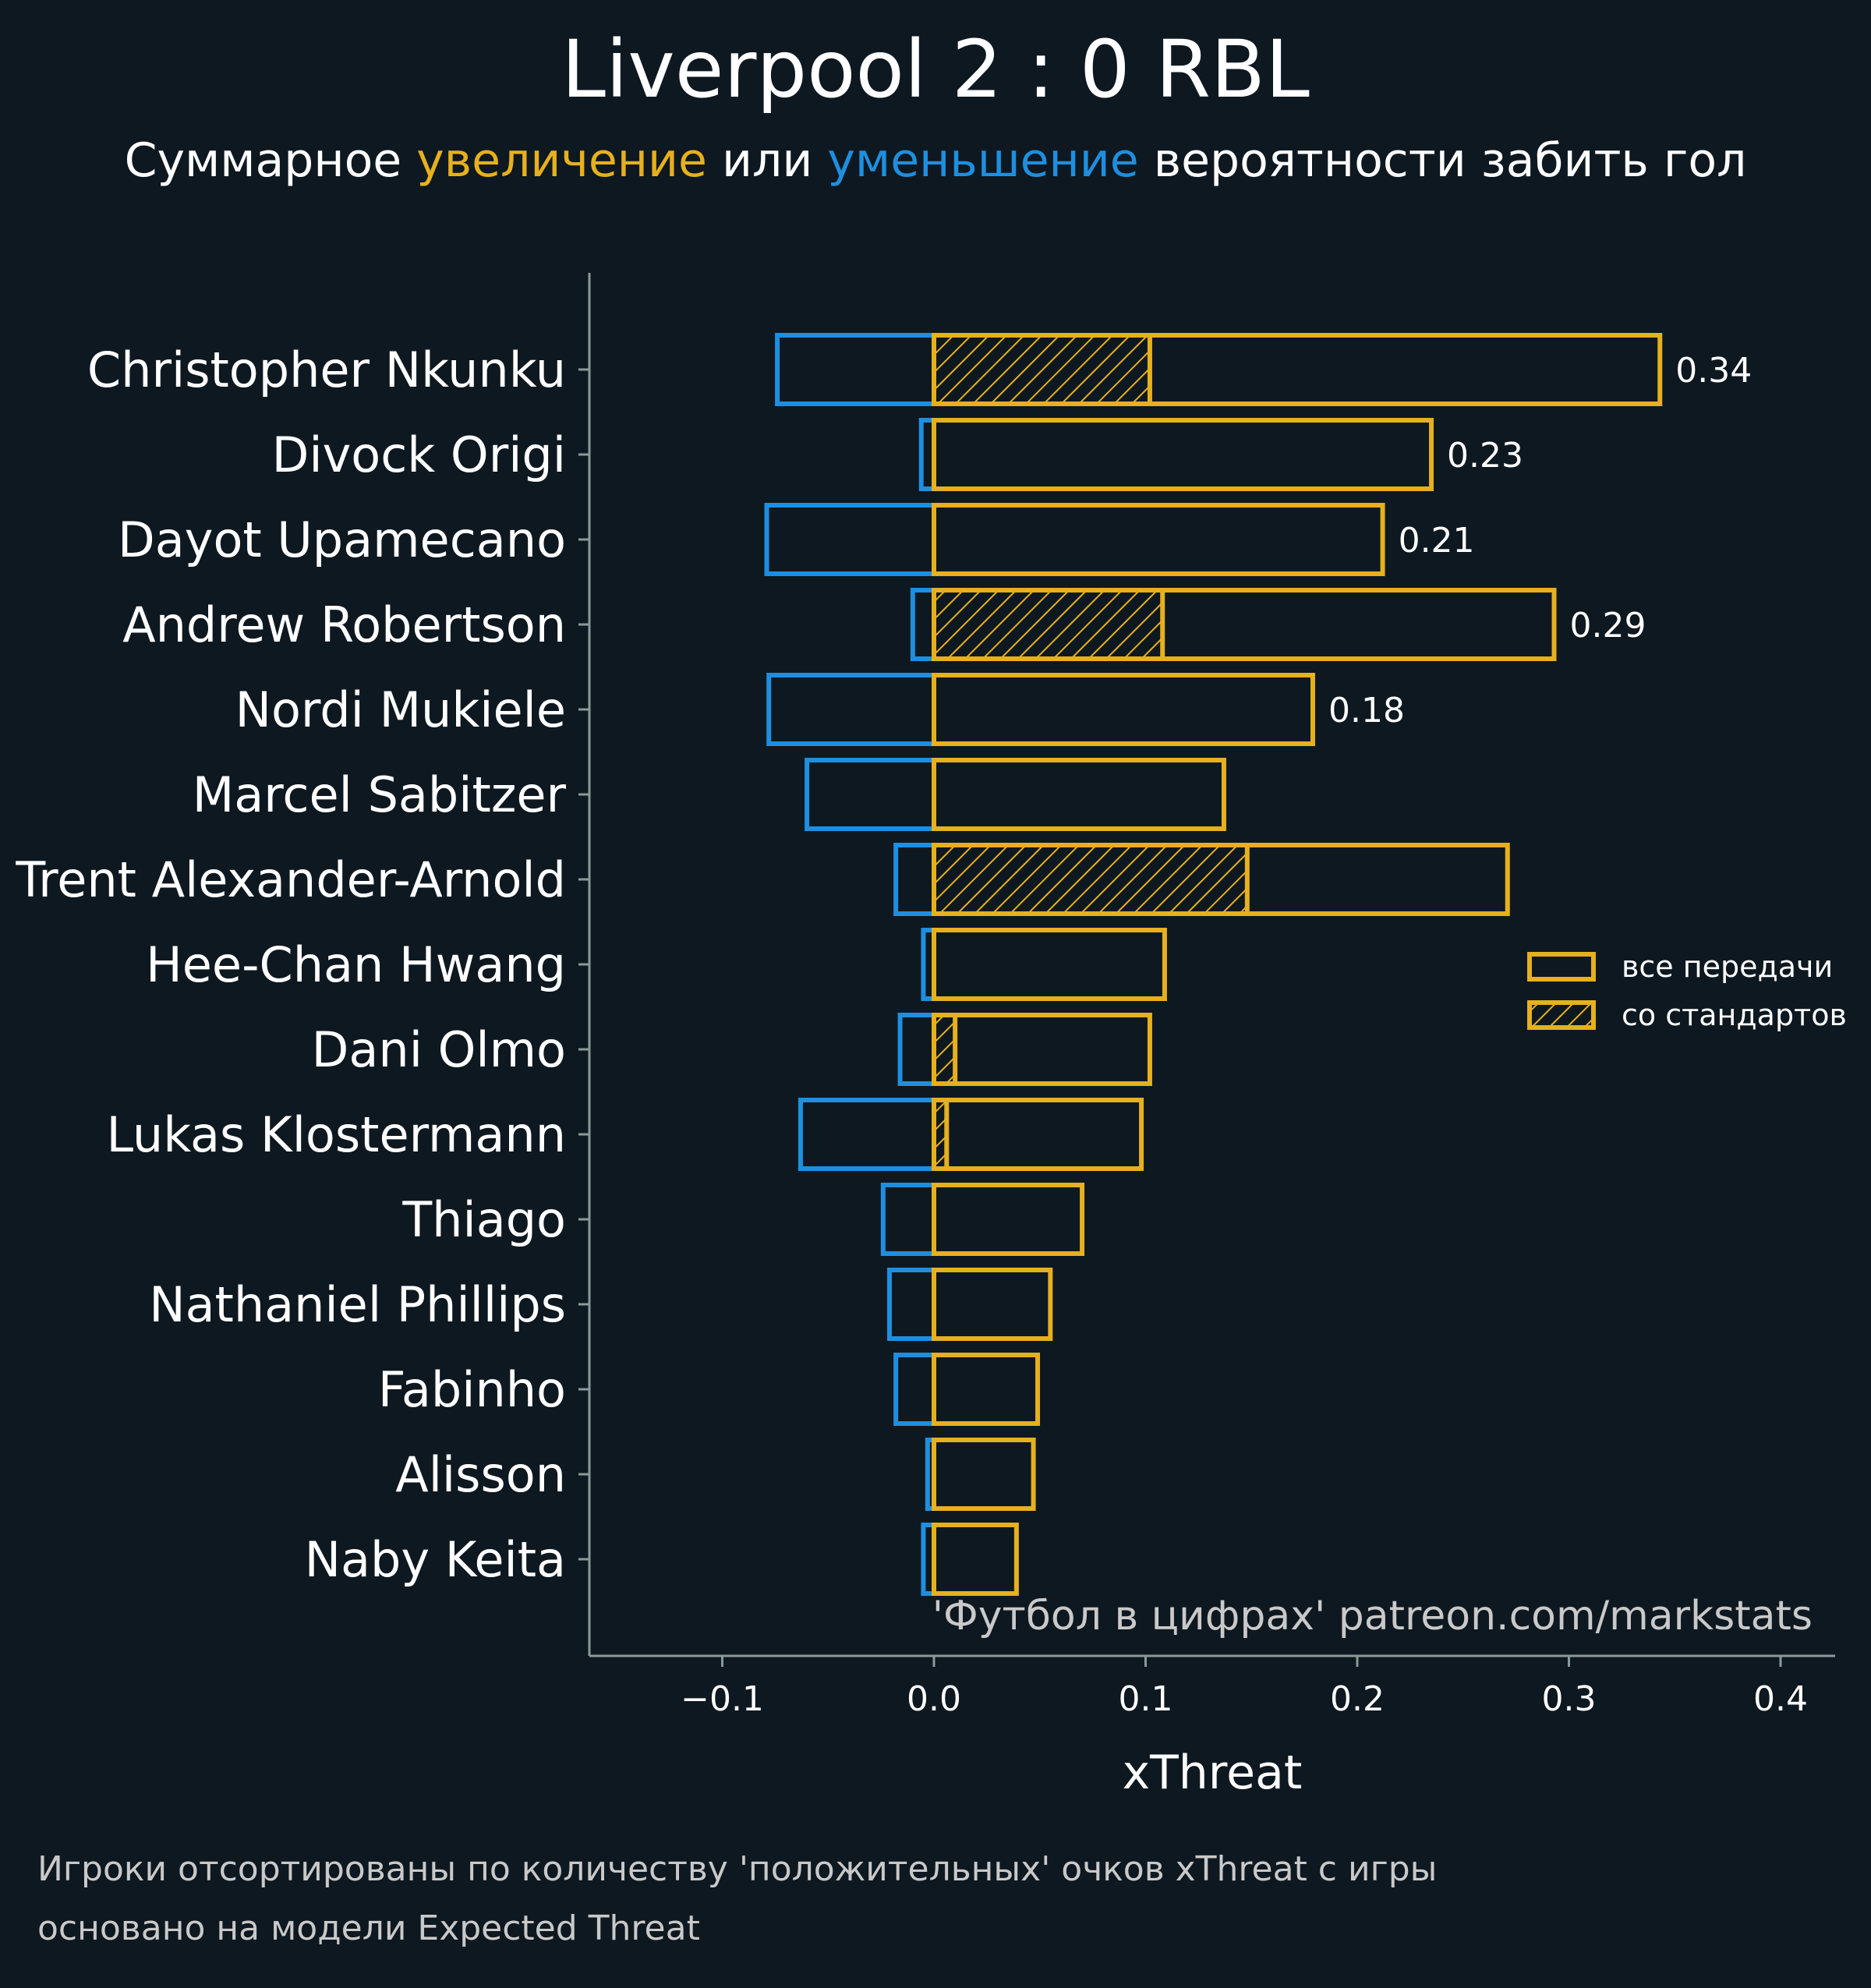 The width and height of the screenshot is (1871, 1988). I want to click on player-name-label: Fabinho, so click(472, 1389).